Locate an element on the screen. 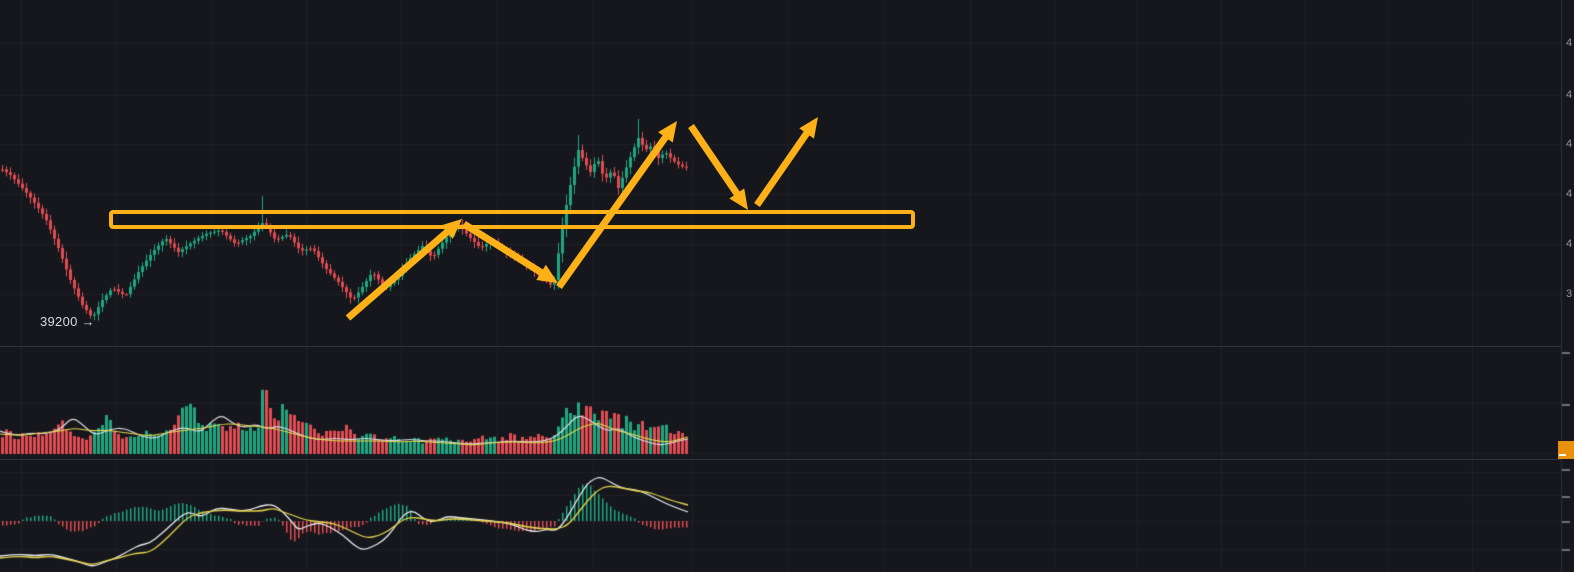  pane-separator-price-volume is located at coordinates (780, 346).